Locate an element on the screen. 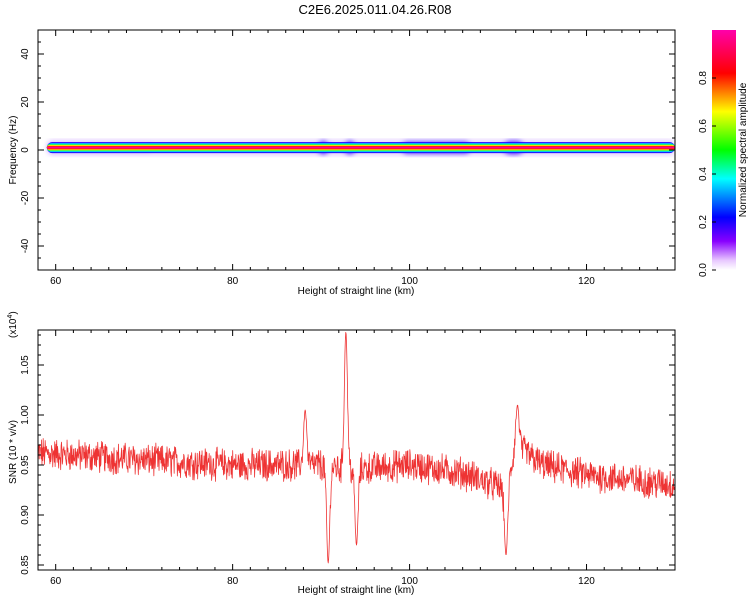 Image resolution: width=750 pixels, height=600 pixels. spectrogram-y-tick-label: -20 is located at coordinates (25, 197).